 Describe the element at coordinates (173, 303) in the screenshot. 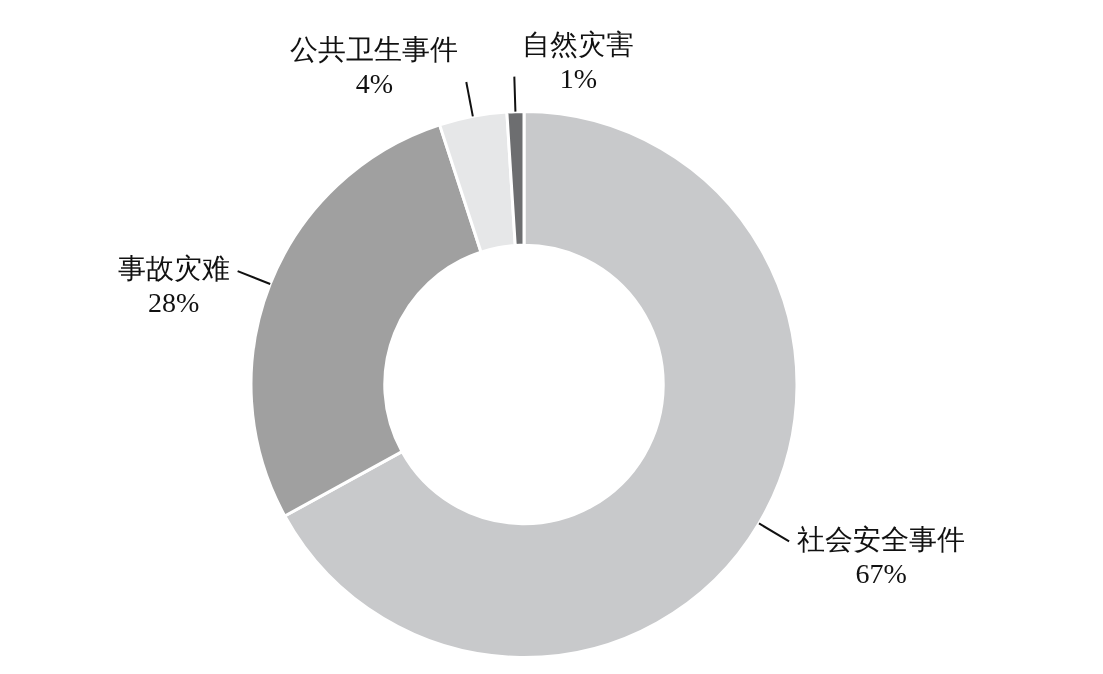

I see `data-label: 28%` at that location.